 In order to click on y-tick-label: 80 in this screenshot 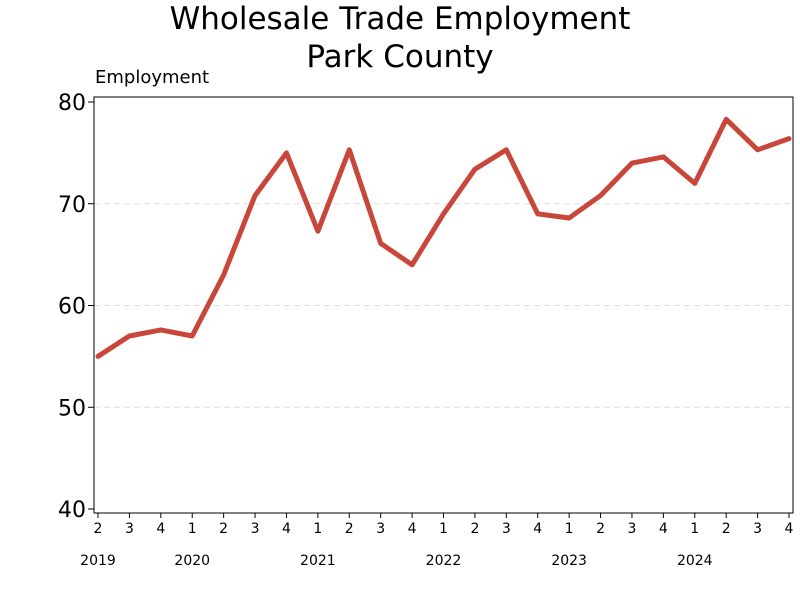, I will do `click(72, 103)`.